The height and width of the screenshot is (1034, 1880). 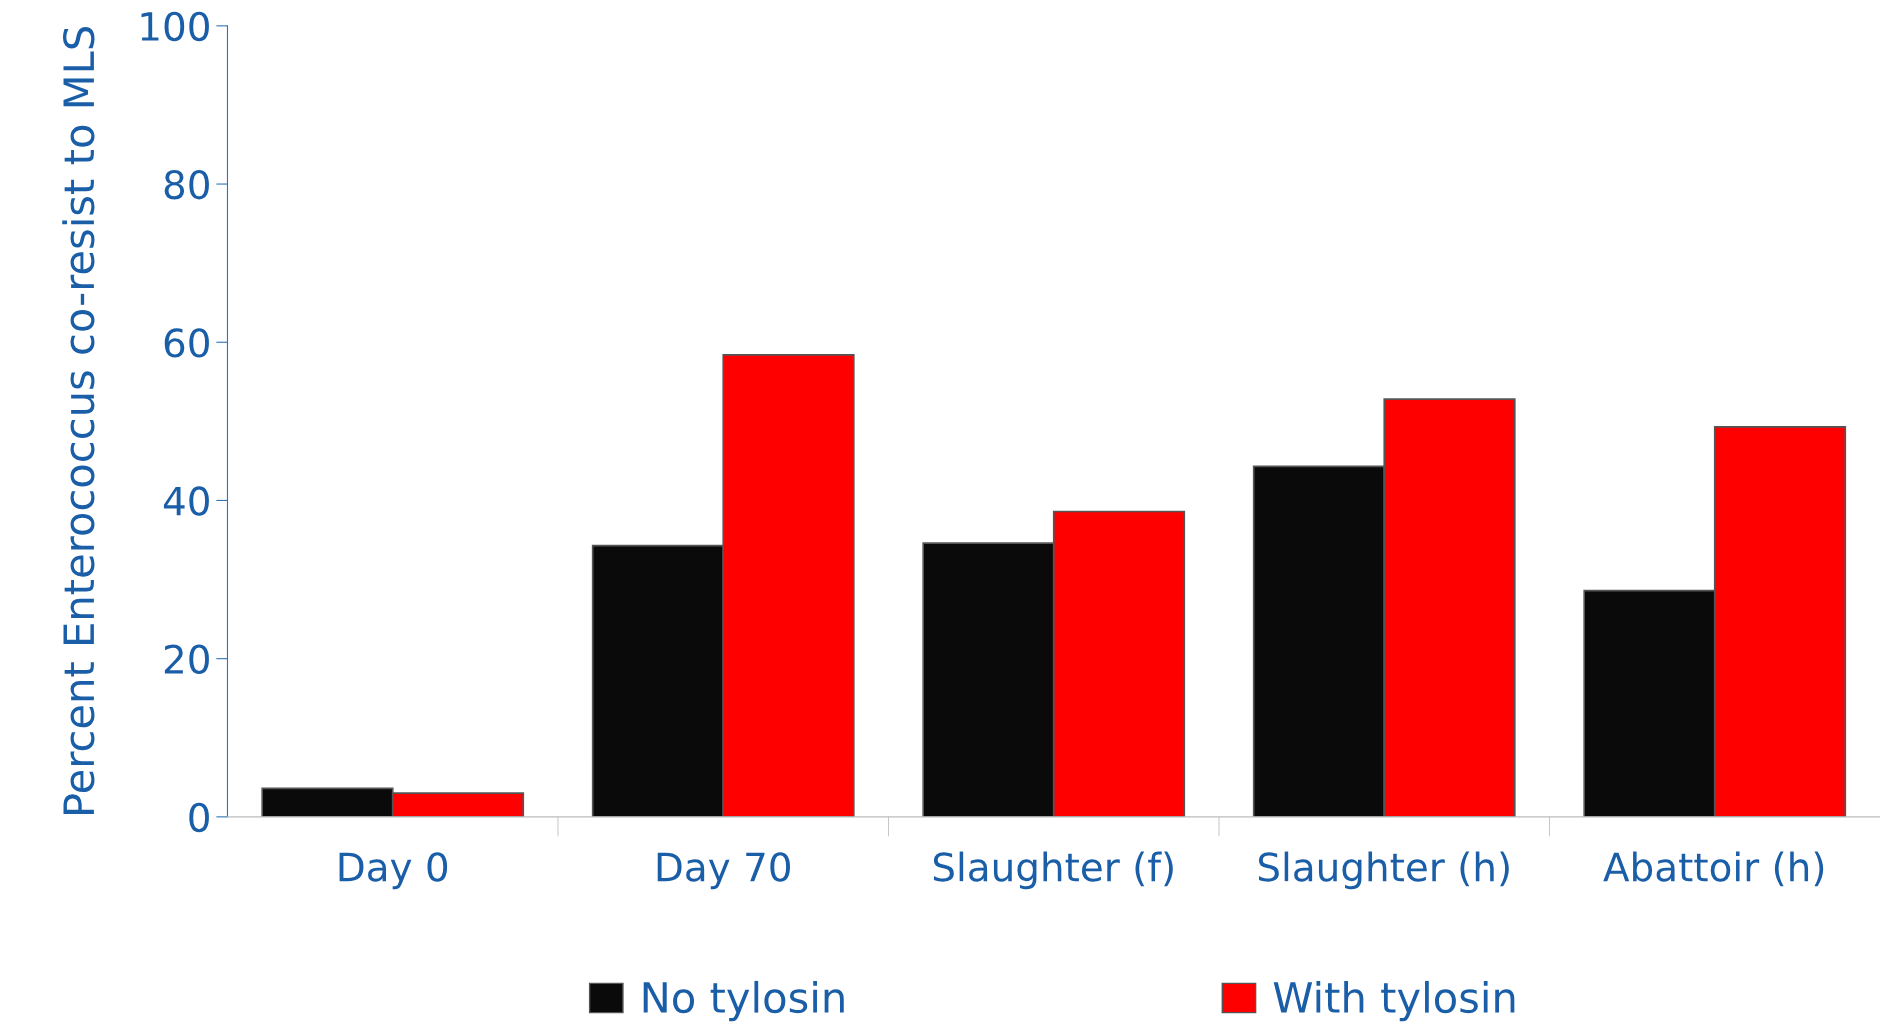 I want to click on x-tick-label: Abattoir (h), so click(x=1713, y=869).